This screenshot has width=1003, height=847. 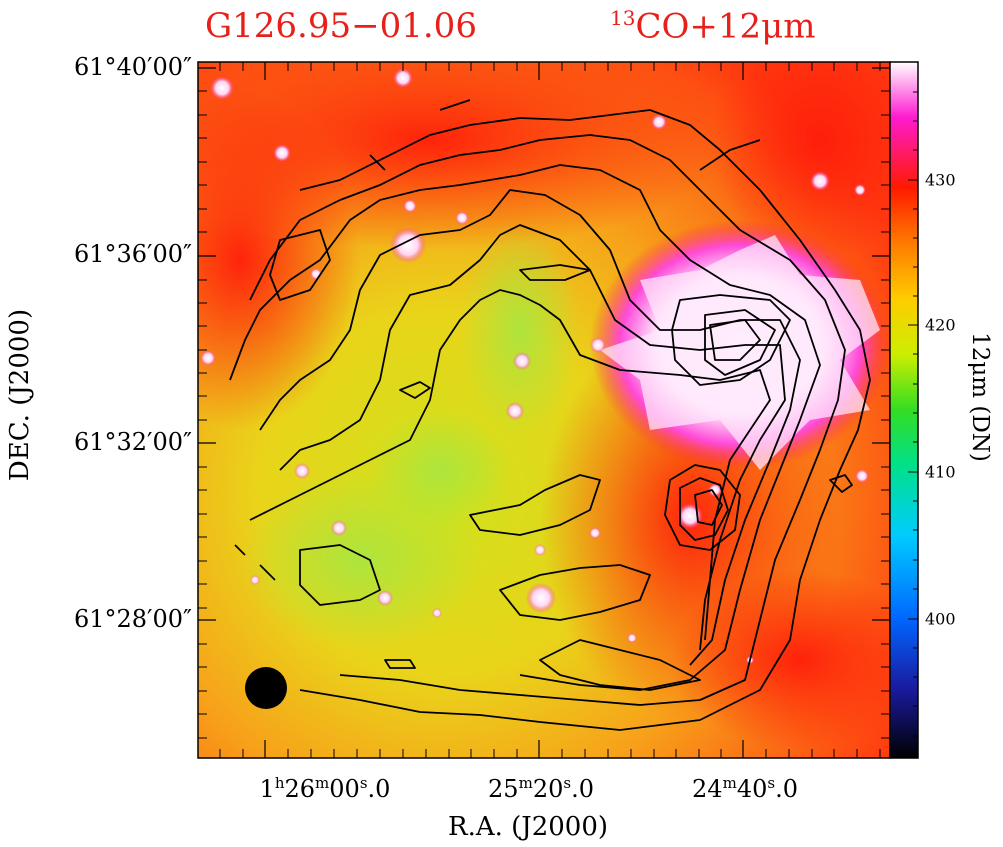 I want to click on colorbar-frame, so click(x=904, y=410).